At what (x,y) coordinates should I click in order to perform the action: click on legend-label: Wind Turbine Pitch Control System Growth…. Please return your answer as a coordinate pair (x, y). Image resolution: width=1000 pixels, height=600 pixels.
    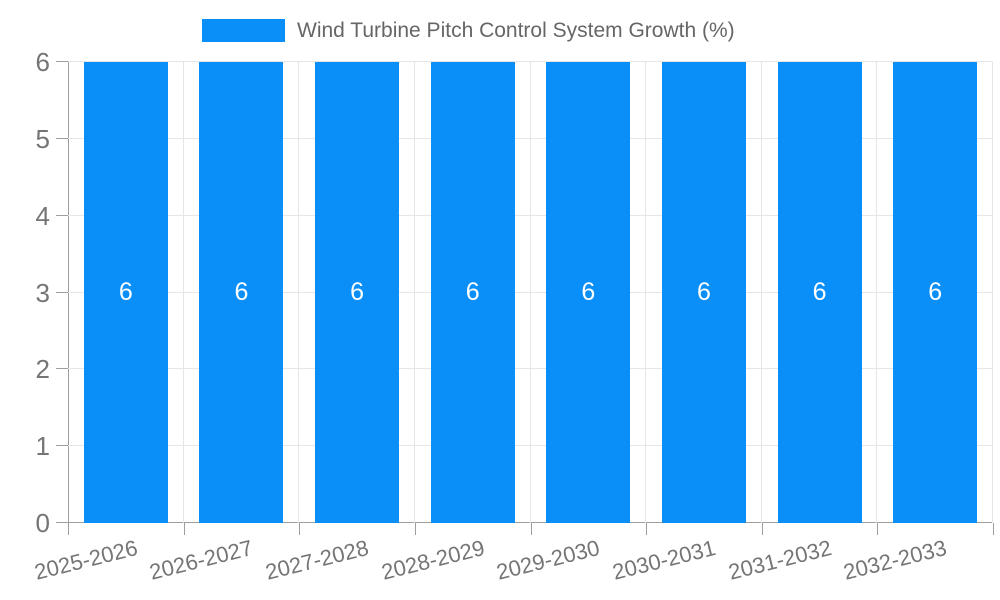
    Looking at the image, I should click on (516, 30).